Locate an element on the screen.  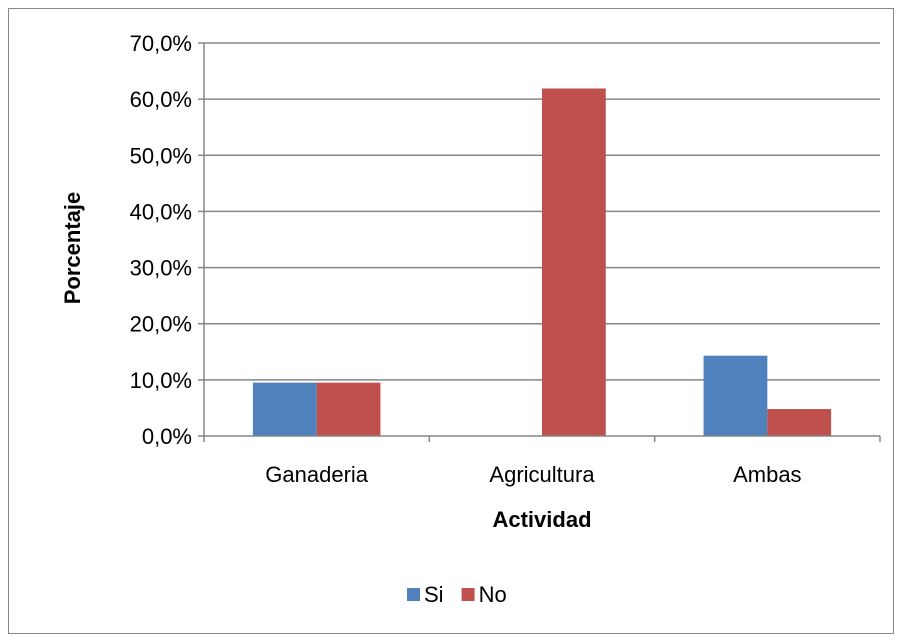
bar-no-ambas is located at coordinates (799, 422).